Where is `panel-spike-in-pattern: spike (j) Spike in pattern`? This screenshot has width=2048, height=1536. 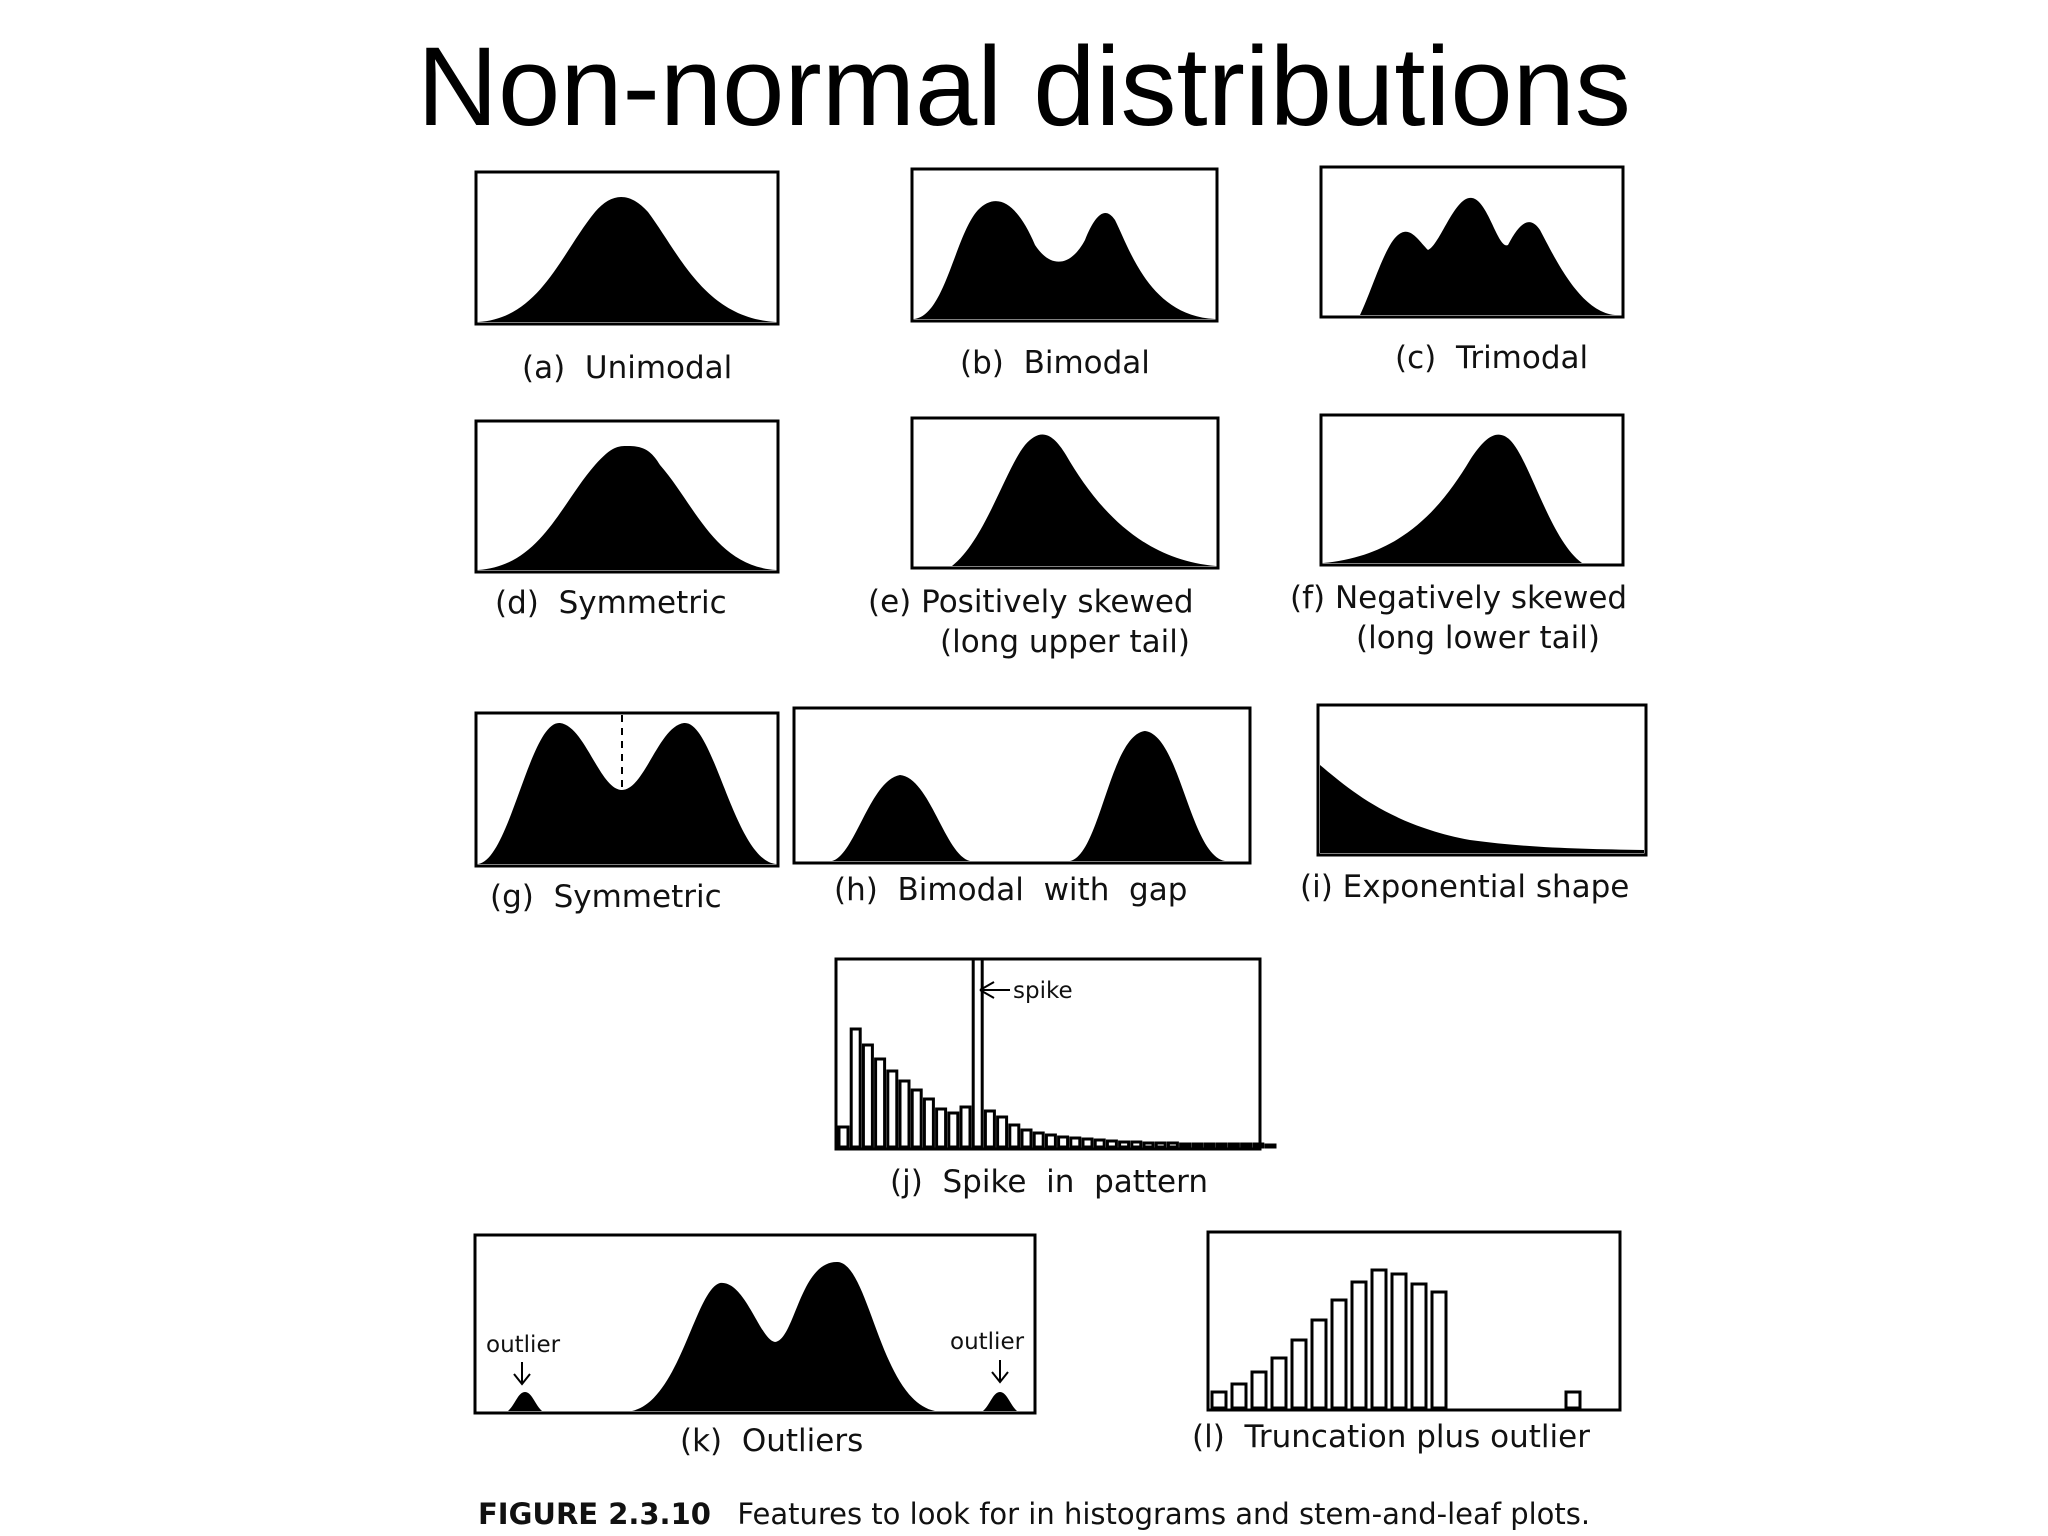
panel-spike-in-pattern: spike (j) Spike in pattern is located at coordinates (1055, 1078).